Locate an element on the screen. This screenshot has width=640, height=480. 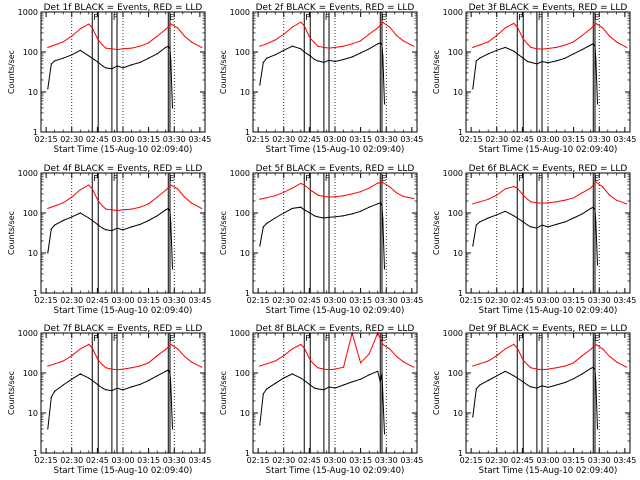
series-line-lld is located at coordinates (336, 190).